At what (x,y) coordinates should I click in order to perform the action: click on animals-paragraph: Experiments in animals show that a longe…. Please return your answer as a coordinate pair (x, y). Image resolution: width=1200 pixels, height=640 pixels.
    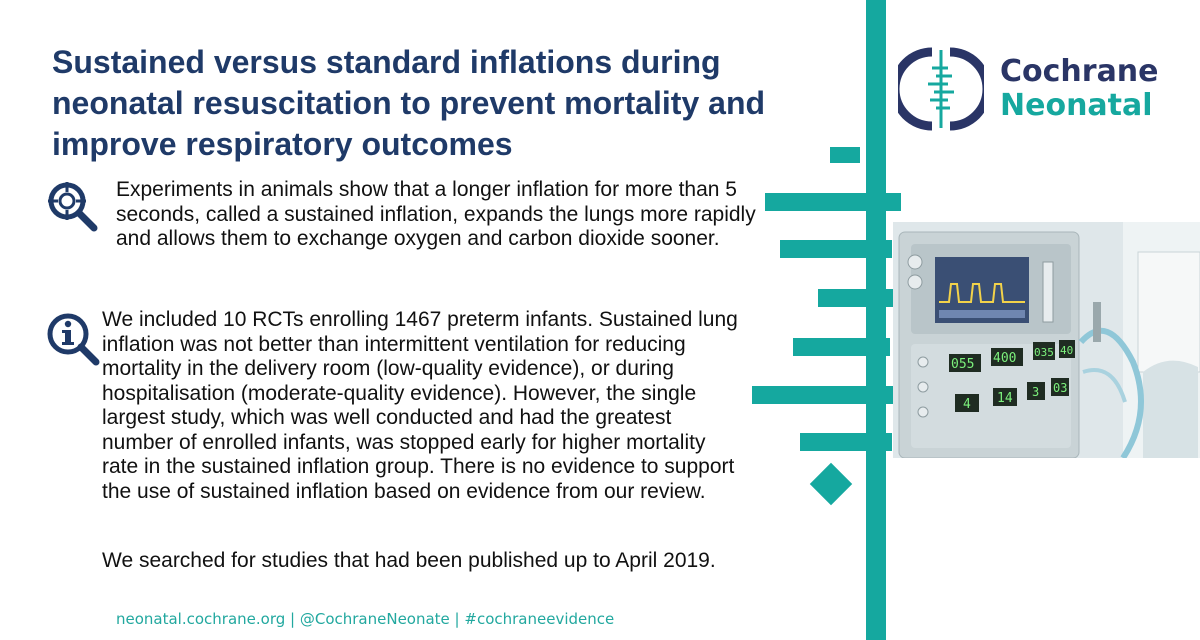
    Looking at the image, I should click on (436, 214).